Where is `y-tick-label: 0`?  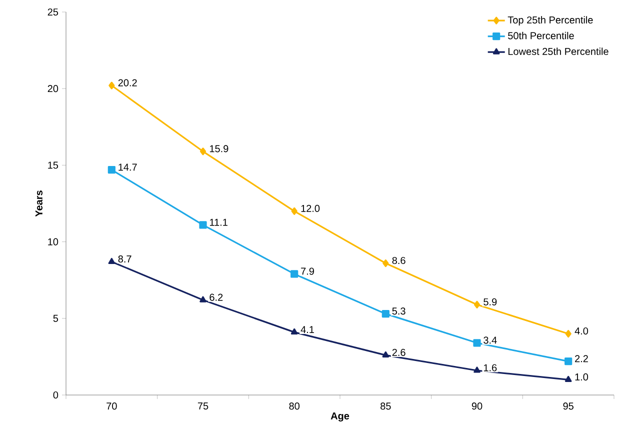 y-tick-label: 0 is located at coordinates (55, 395).